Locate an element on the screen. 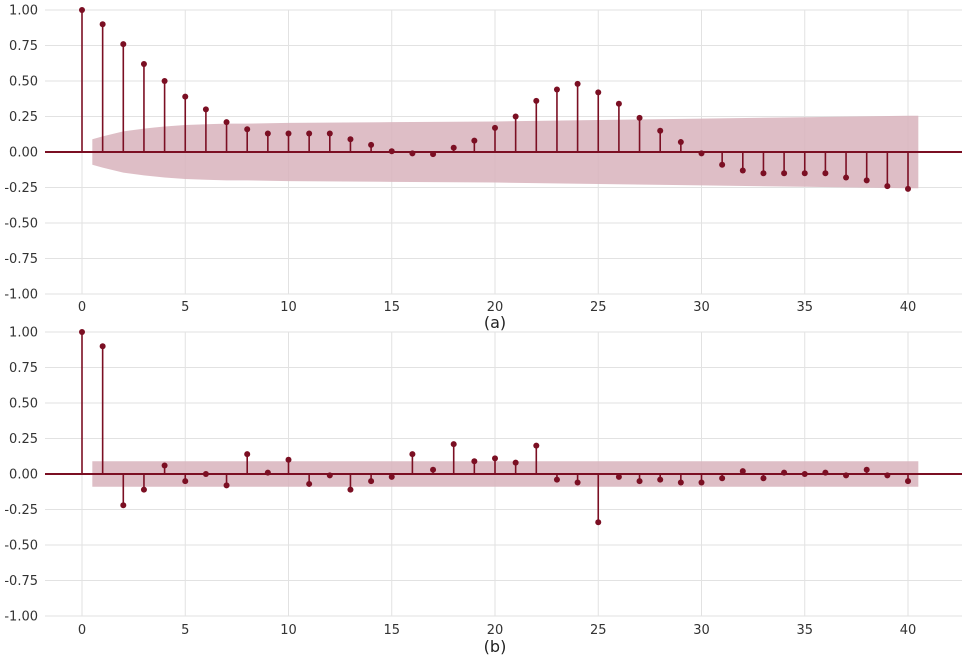 The image size is (977, 659). panel-a-y-tick-label: 0.50 is located at coordinates (23, 82).